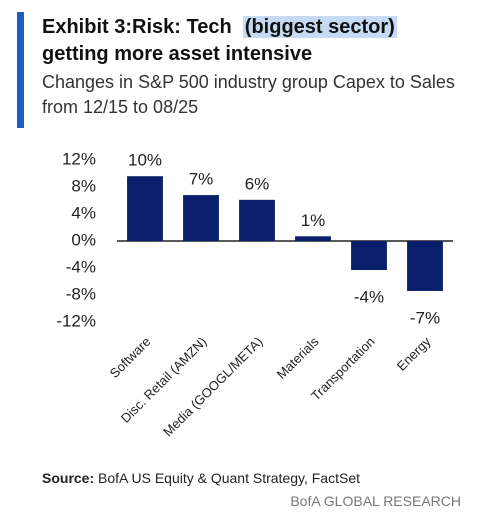 The width and height of the screenshot is (487, 526). What do you see at coordinates (298, 358) in the screenshot?
I see `x-tick-label: Materials` at bounding box center [298, 358].